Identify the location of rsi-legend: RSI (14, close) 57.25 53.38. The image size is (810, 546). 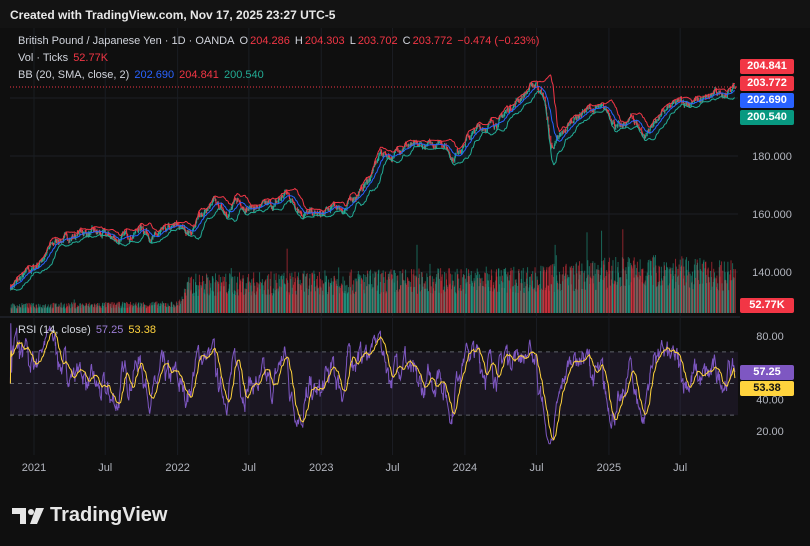
(88, 330).